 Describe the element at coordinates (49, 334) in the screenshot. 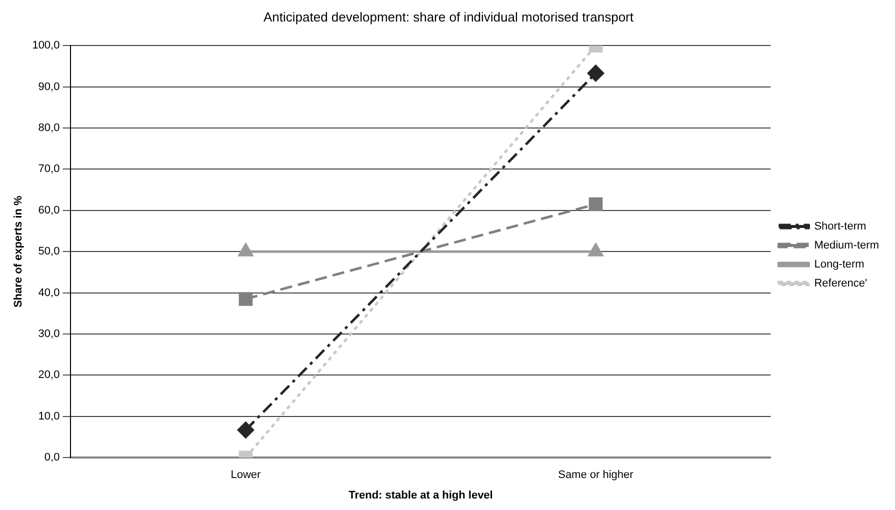

I see `y-tick-label: 30,0` at that location.